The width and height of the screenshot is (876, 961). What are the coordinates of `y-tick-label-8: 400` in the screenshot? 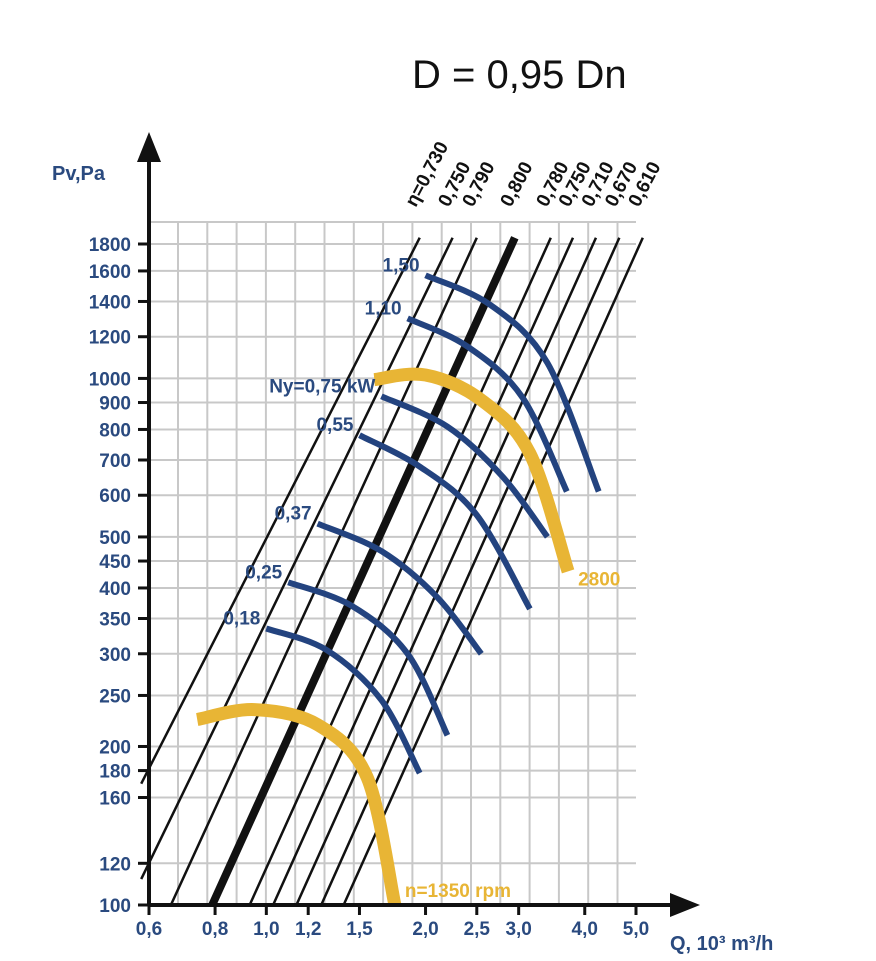 It's located at (115, 589).